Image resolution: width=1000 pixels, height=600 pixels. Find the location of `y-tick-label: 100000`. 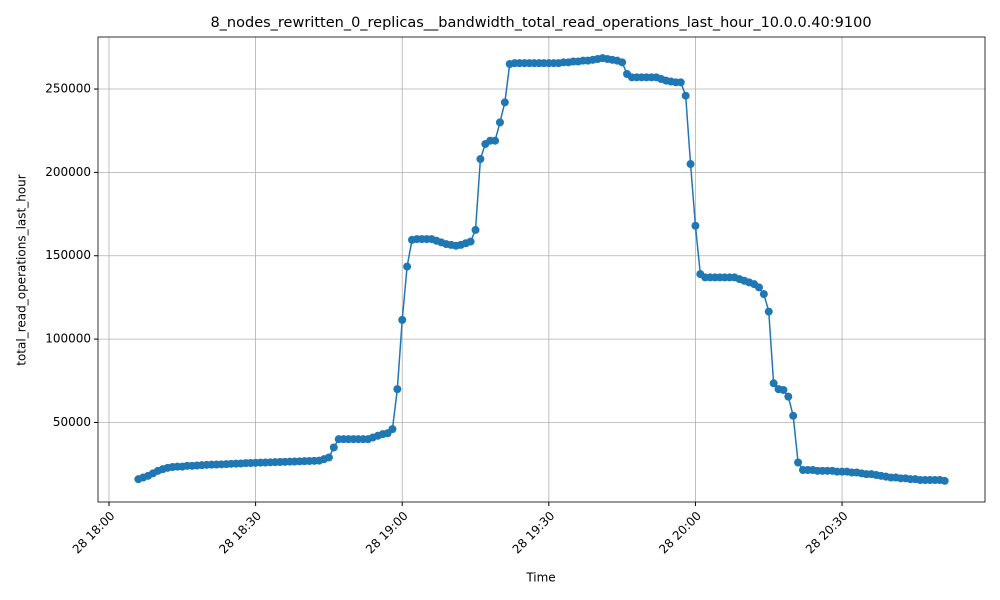

y-tick-label: 100000 is located at coordinates (68, 339).